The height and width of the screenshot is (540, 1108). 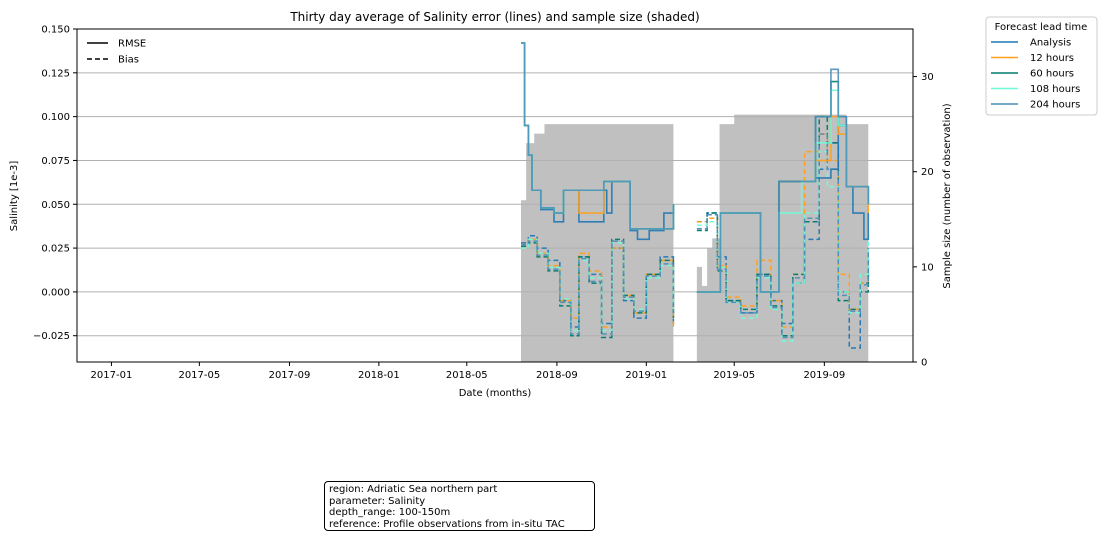 What do you see at coordinates (116, 52) in the screenshot?
I see `style-legend: RMSE Bias` at bounding box center [116, 52].